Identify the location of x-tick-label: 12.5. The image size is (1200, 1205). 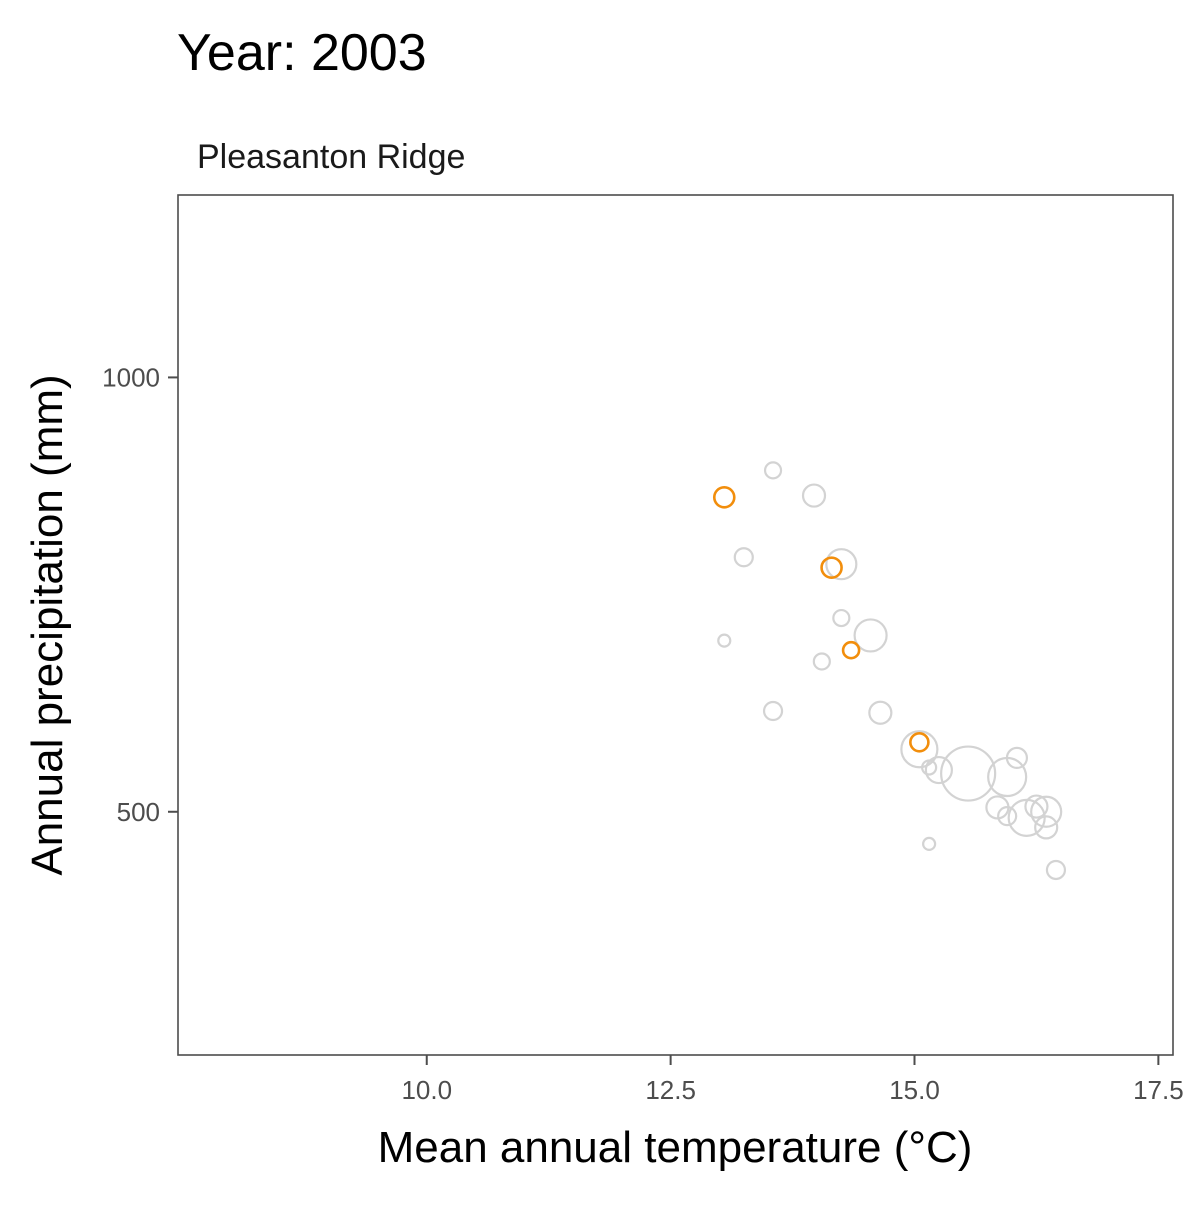
(670, 1090).